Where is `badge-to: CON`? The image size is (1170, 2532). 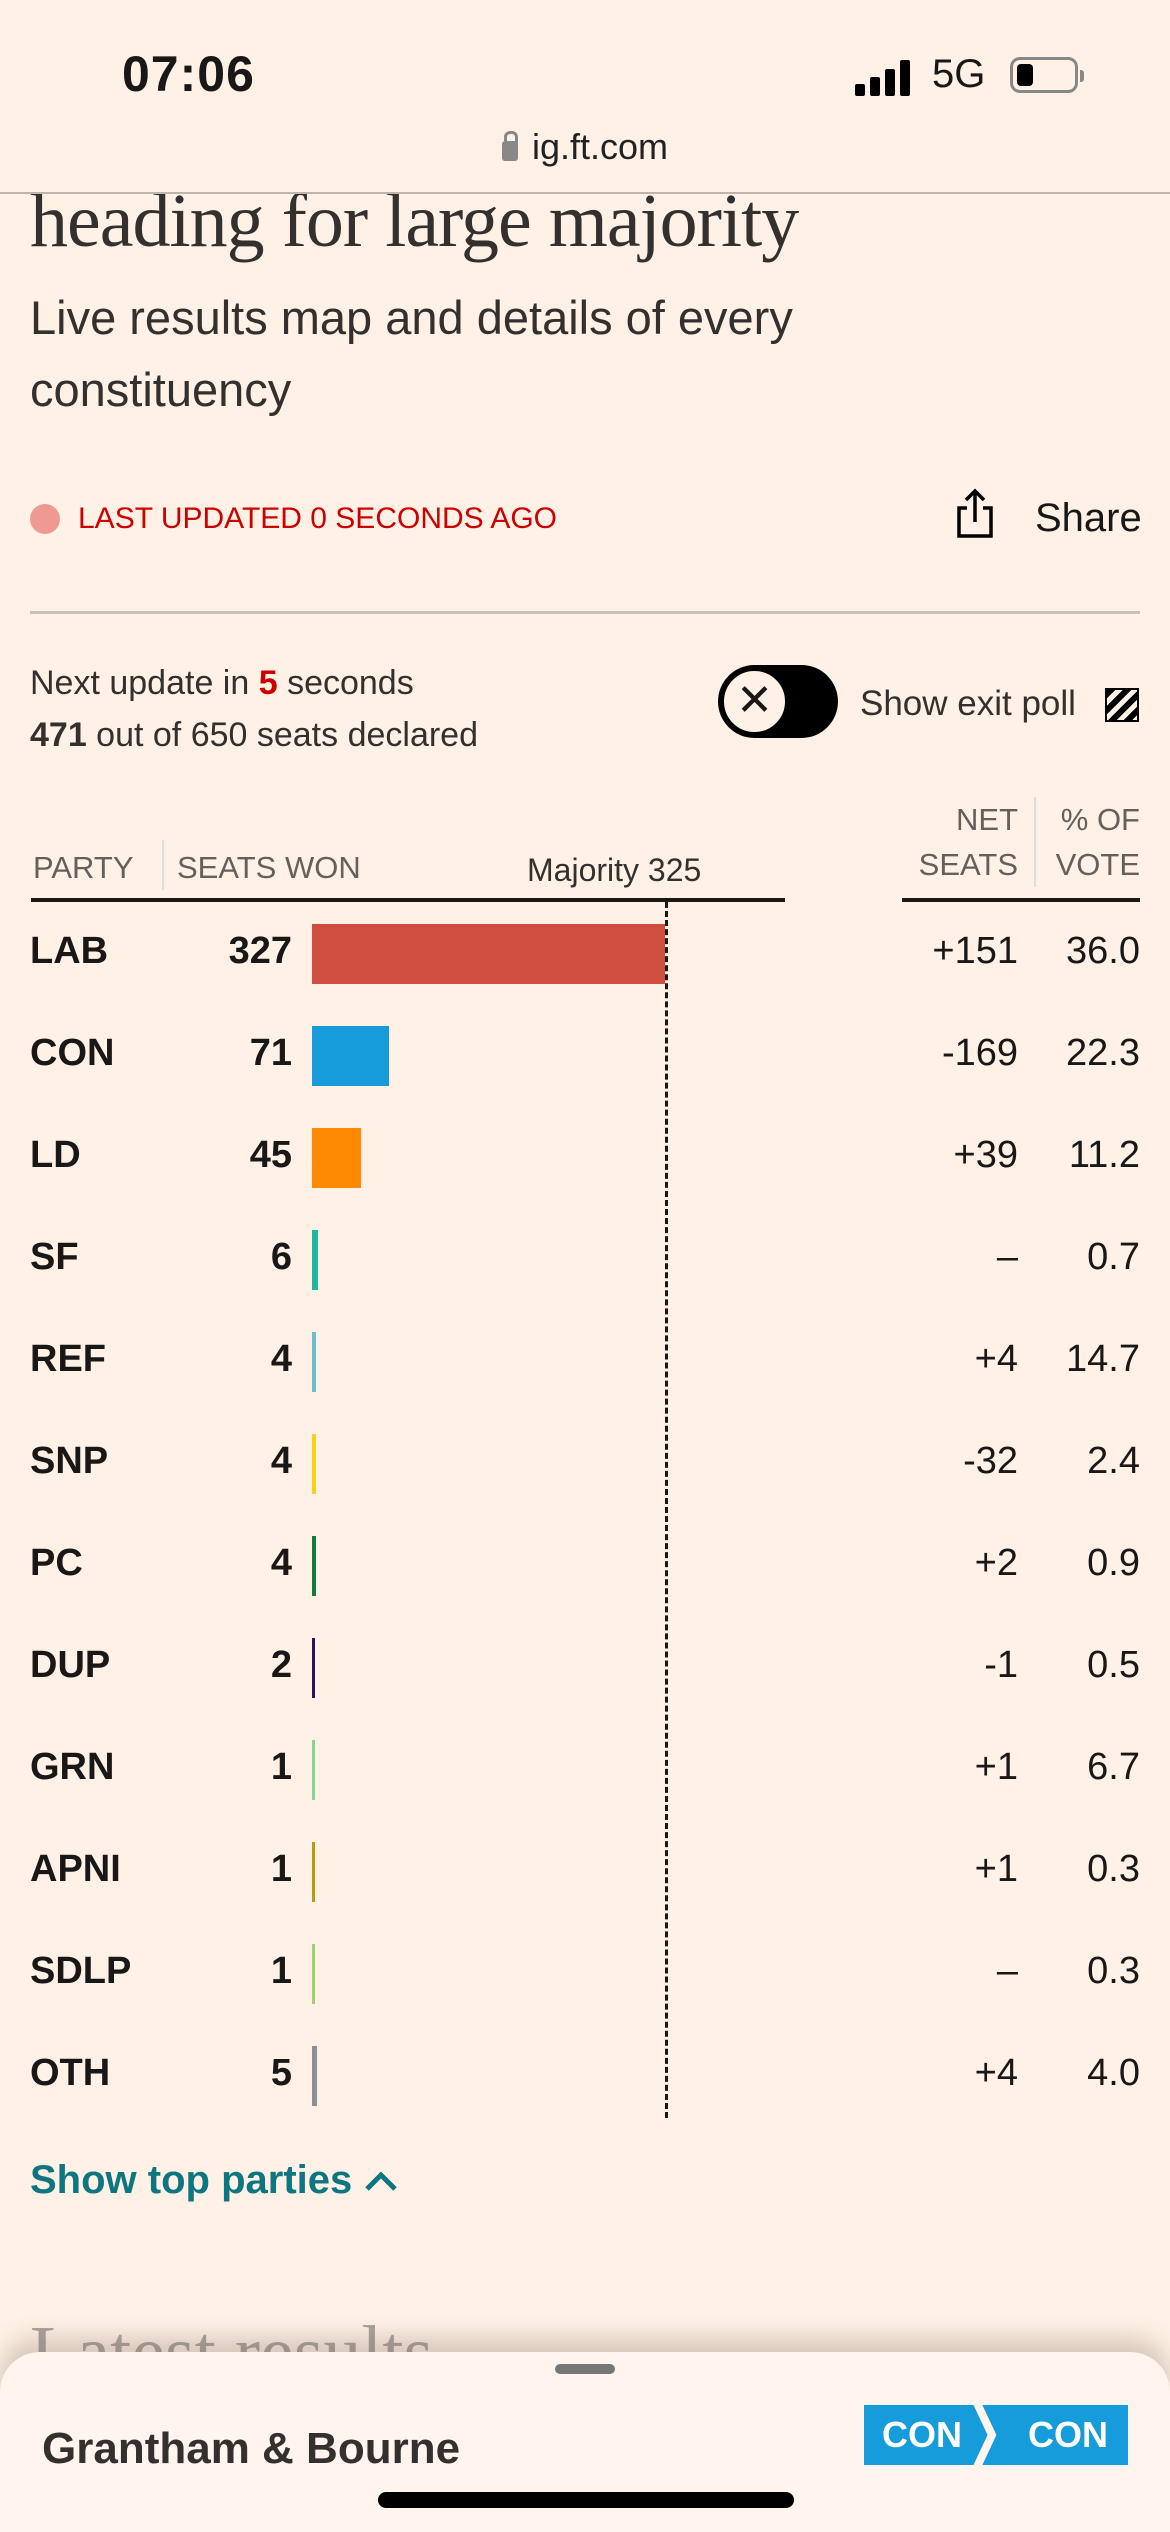 badge-to: CON is located at coordinates (1068, 2434).